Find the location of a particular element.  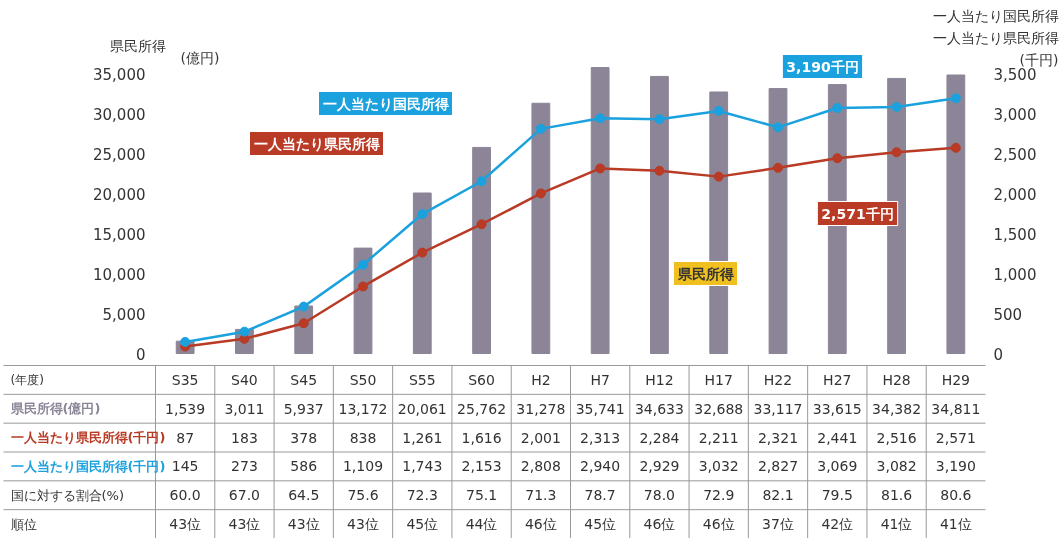

data-label: 20,061 is located at coordinates (422, 408).